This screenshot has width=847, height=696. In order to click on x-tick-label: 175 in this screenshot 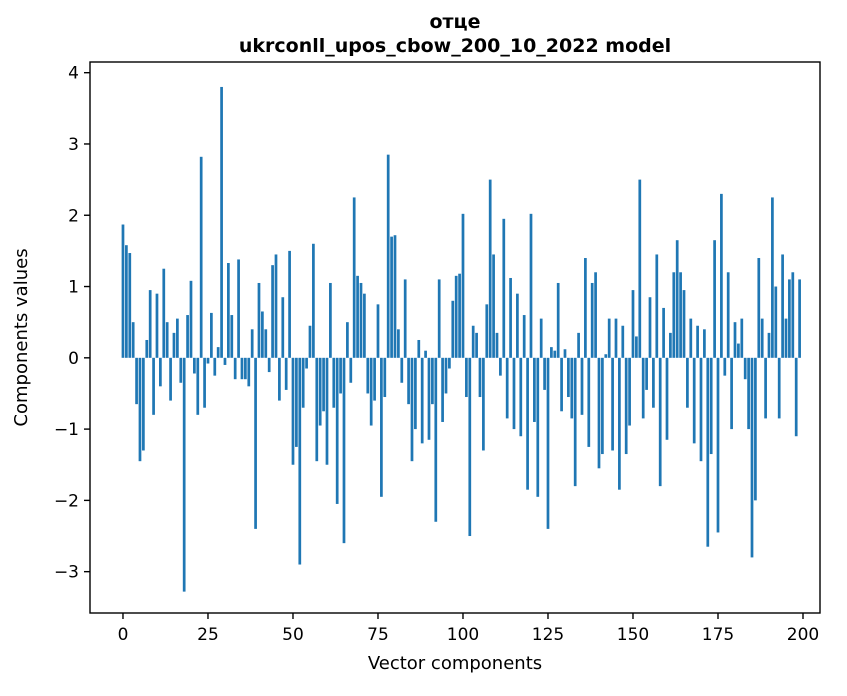, I will do `click(718, 635)`.